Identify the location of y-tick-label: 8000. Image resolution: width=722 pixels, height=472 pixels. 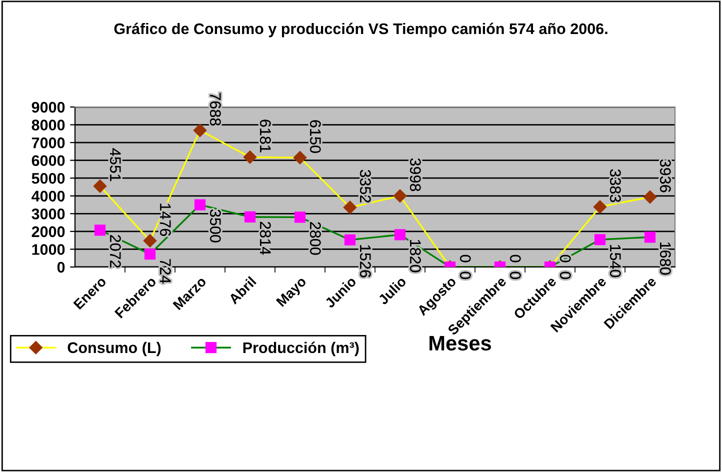
(48, 125).